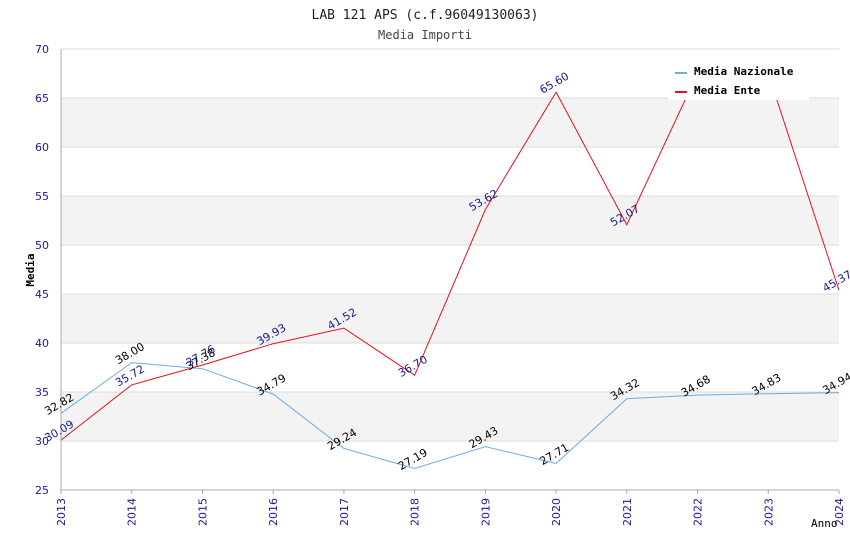  What do you see at coordinates (425, 15) in the screenshot?
I see `chart-title: LAB 121 APS (c.f.96049130063)` at bounding box center [425, 15].